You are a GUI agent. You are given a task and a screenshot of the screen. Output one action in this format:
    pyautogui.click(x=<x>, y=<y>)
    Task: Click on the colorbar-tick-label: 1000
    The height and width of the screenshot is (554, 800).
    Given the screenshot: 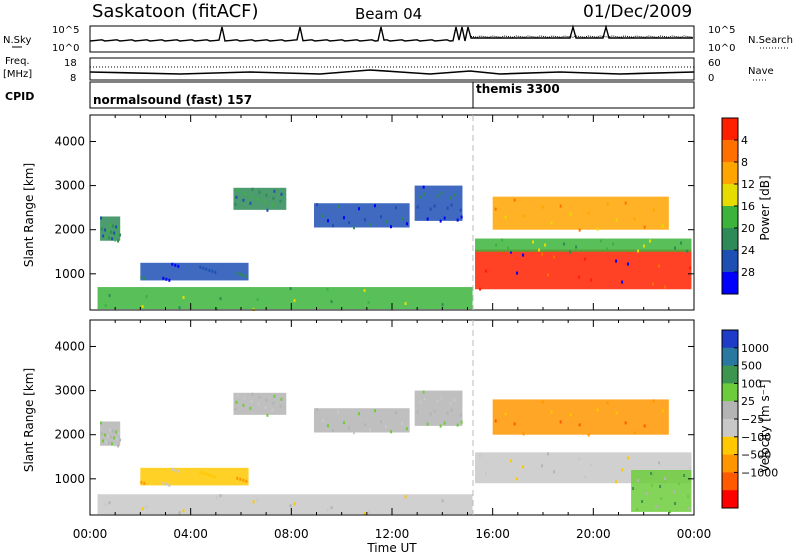 What is the action you would take?
    pyautogui.click(x=755, y=348)
    